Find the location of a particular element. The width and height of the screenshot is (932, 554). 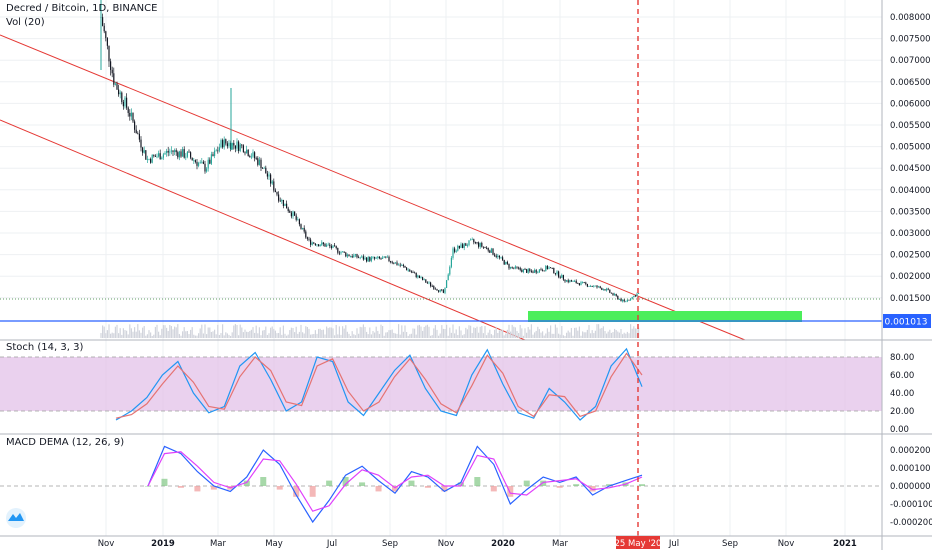

symbol-title: Decred / Bitcoin, 1D, BINANCE is located at coordinates (82, 8).